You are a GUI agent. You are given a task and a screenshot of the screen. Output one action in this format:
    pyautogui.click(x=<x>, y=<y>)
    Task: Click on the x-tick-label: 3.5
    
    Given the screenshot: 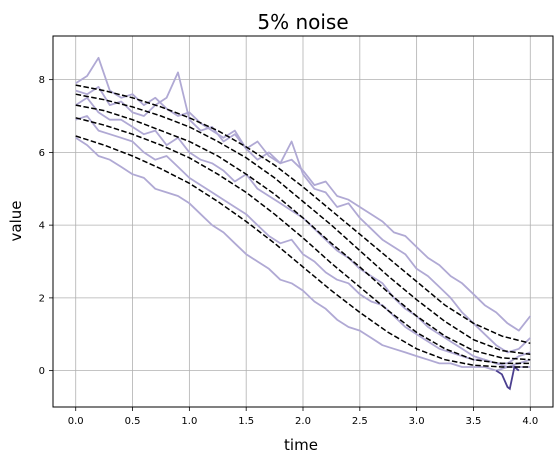 What is the action you would take?
    pyautogui.click(x=474, y=421)
    